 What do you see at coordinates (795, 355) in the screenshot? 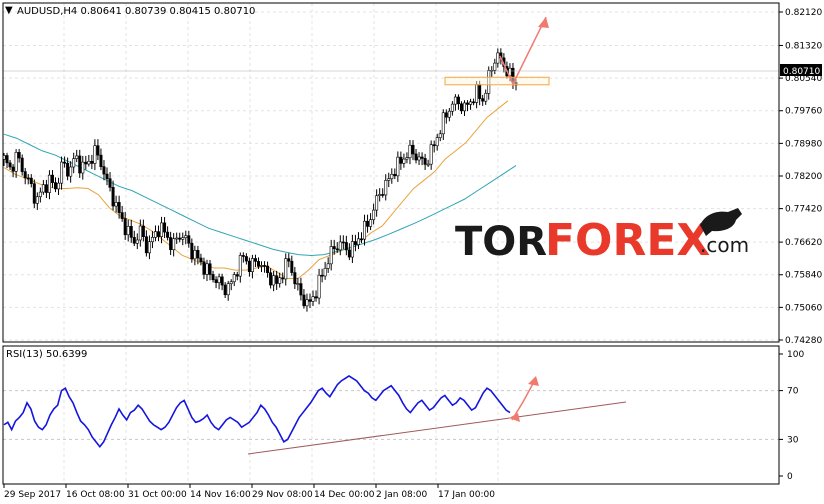
I see `rsi-tick-label: 100` at bounding box center [795, 355].